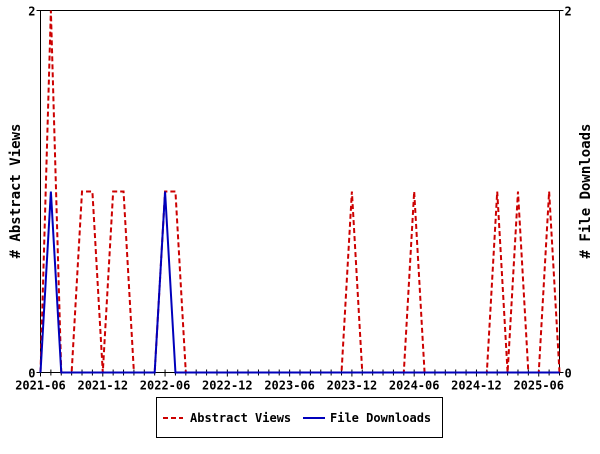  I want to click on y2-tick-label: 2, so click(568, 12).